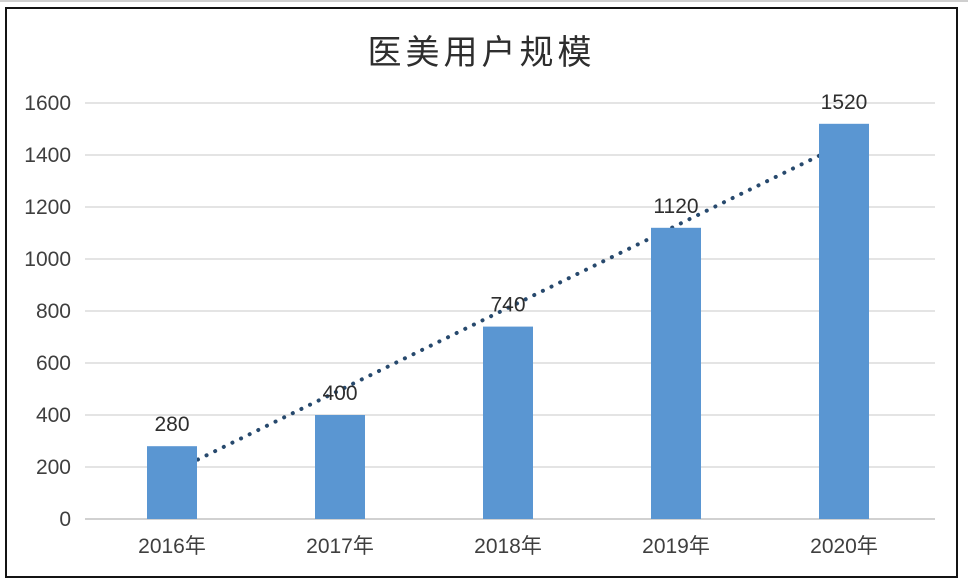  What do you see at coordinates (47, 103) in the screenshot?
I see `y-axis-tick-label: 1600` at bounding box center [47, 103].